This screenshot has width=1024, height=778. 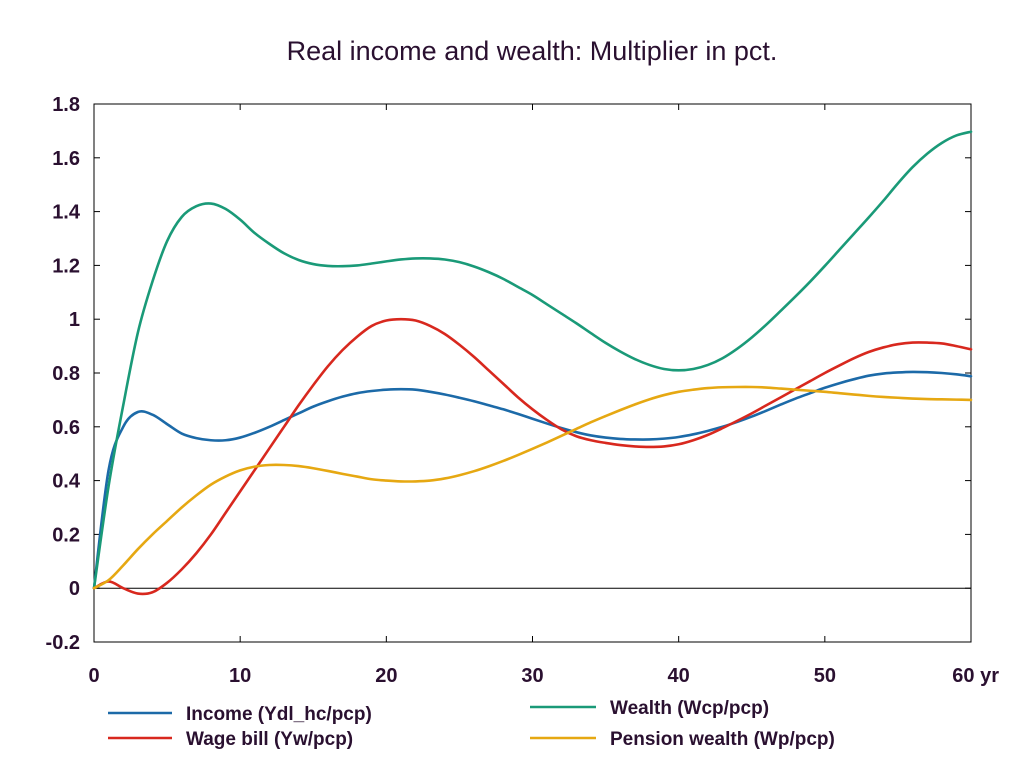 I want to click on y-tick-label: 0.8, so click(x=66, y=374).